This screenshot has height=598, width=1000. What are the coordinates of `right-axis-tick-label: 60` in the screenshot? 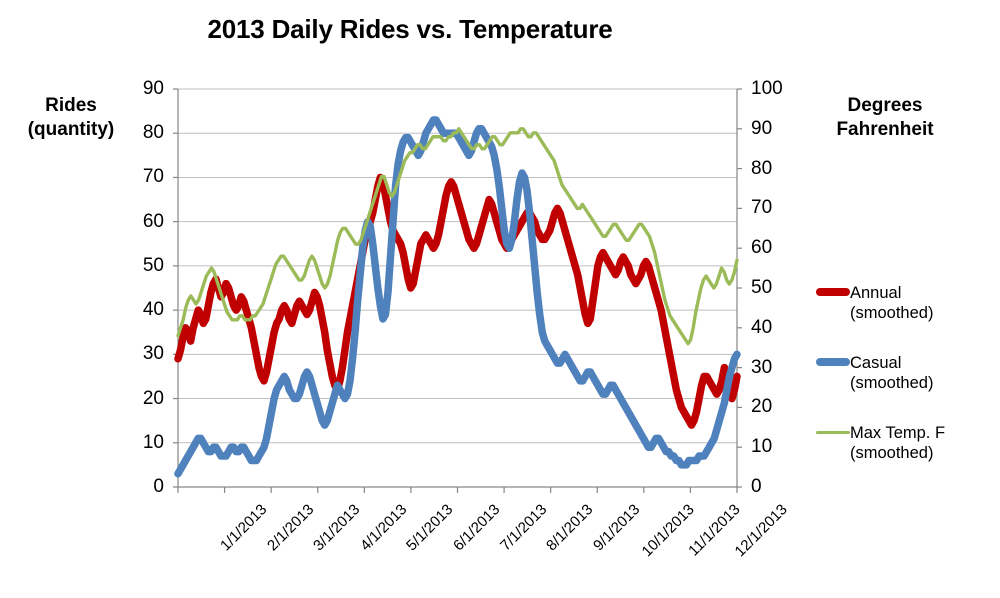 It's located at (762, 248).